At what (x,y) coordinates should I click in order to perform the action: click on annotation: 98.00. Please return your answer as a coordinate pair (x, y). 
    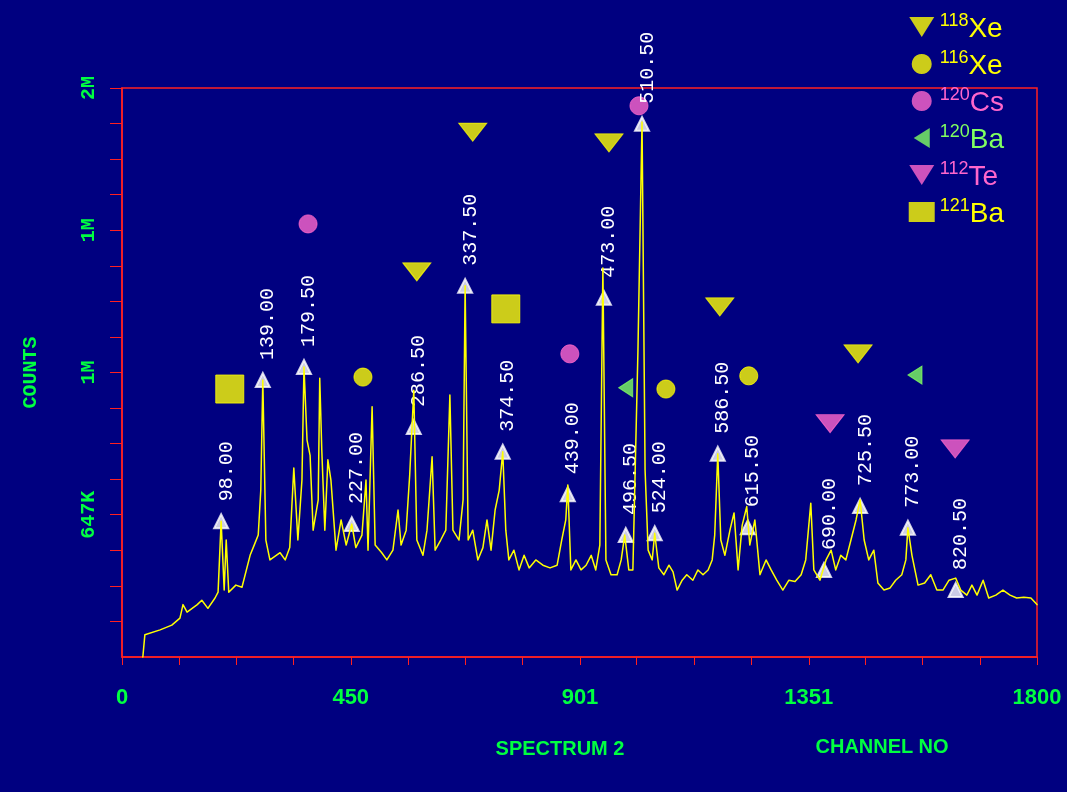
    Looking at the image, I should click on (226, 471).